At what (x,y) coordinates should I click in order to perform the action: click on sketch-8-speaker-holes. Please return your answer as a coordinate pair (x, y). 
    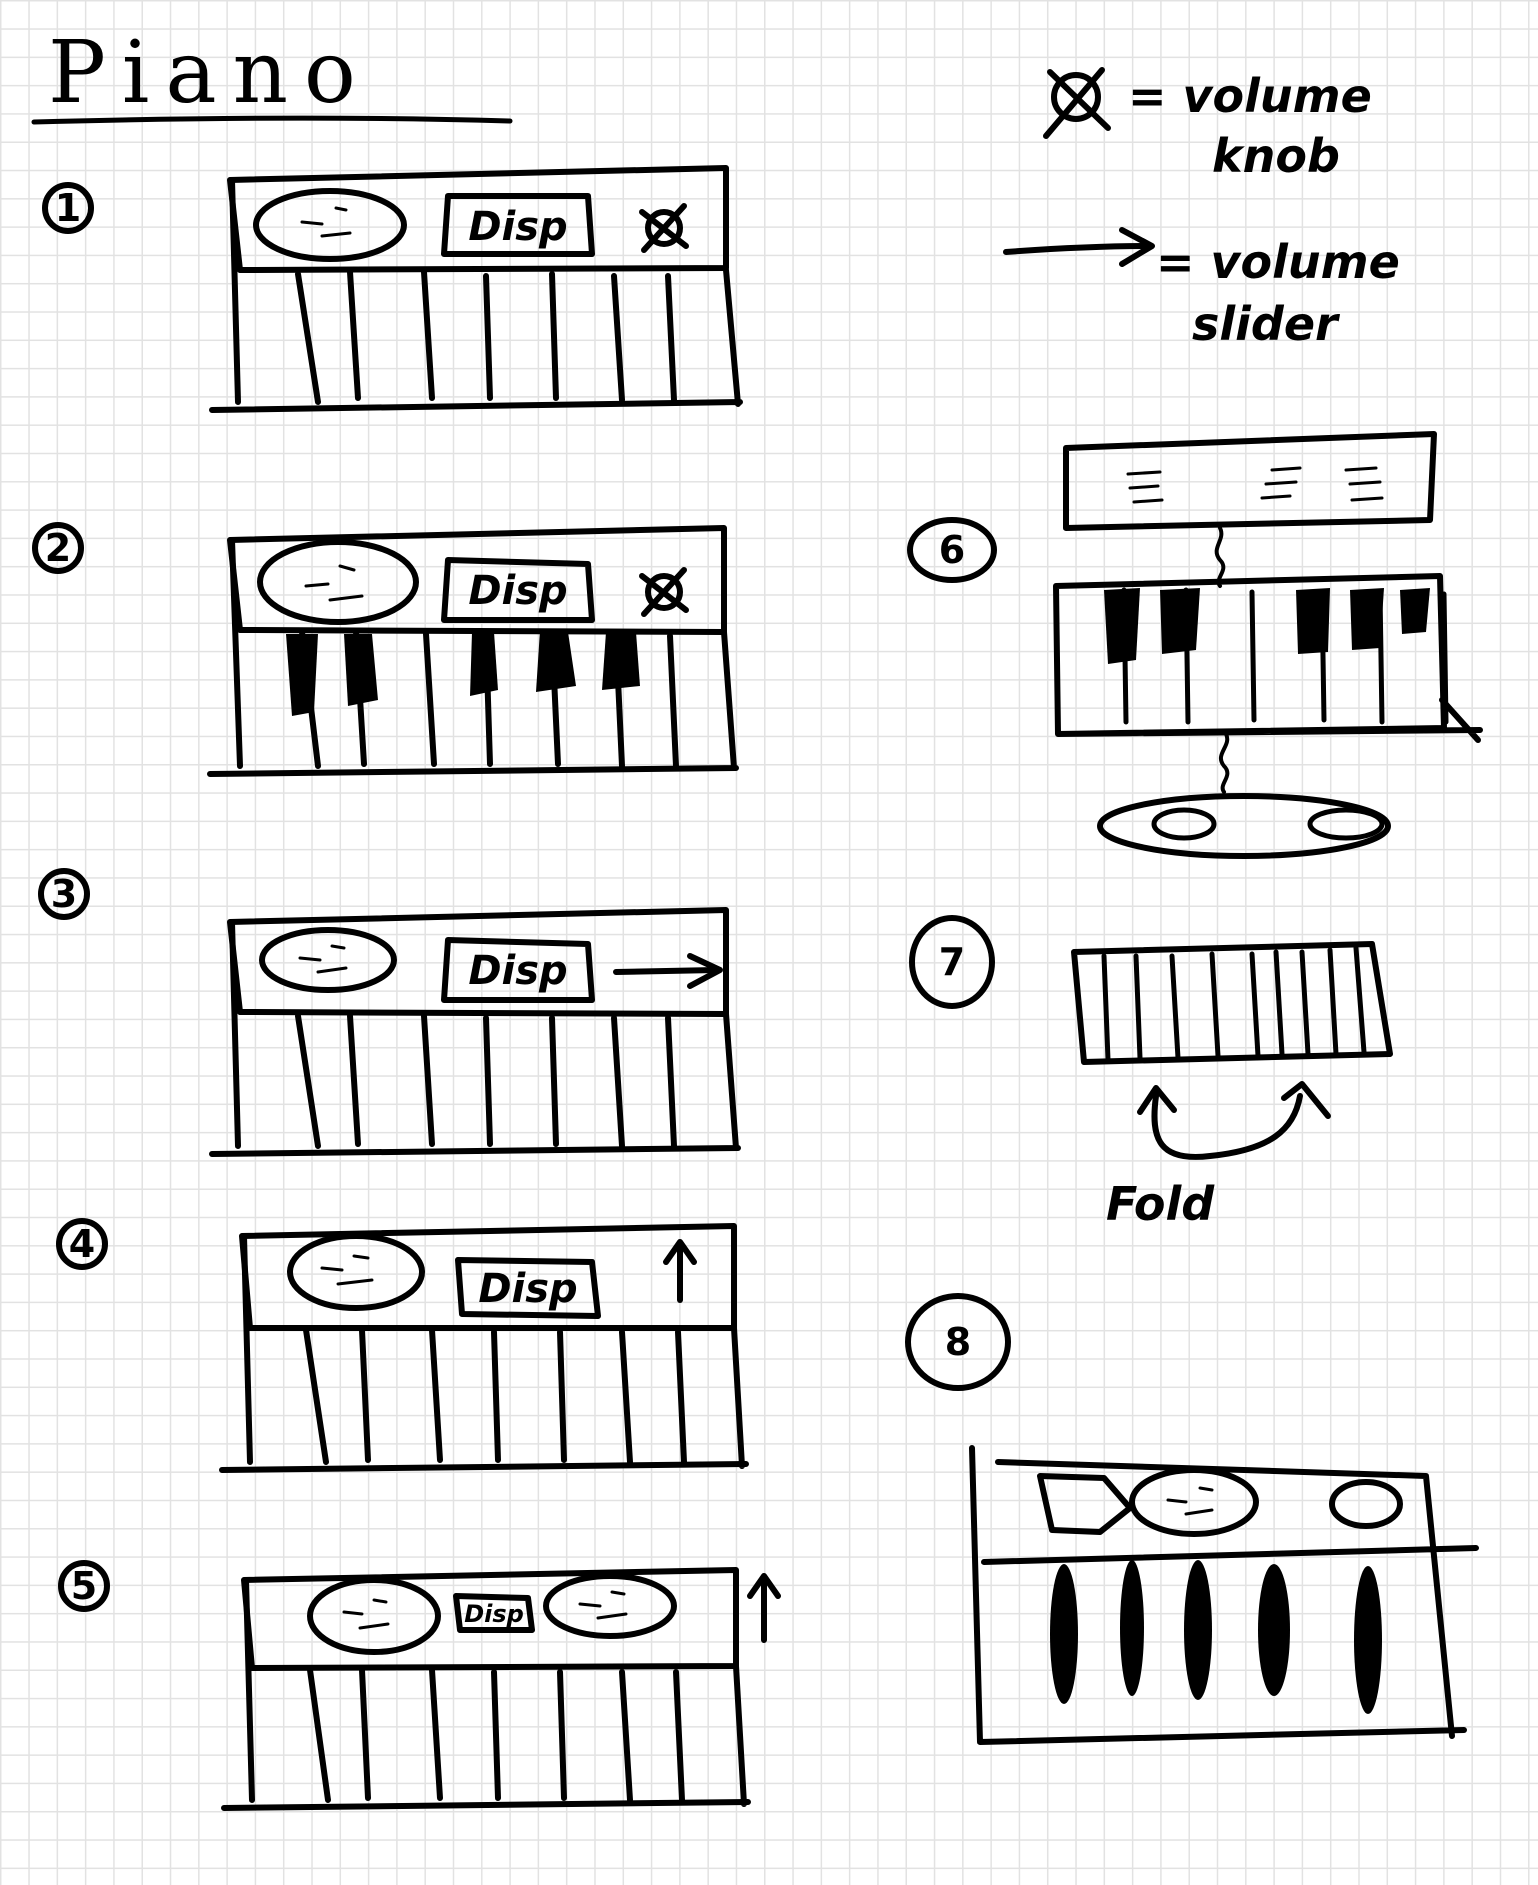
    Looking at the image, I should click on (1190, 1501).